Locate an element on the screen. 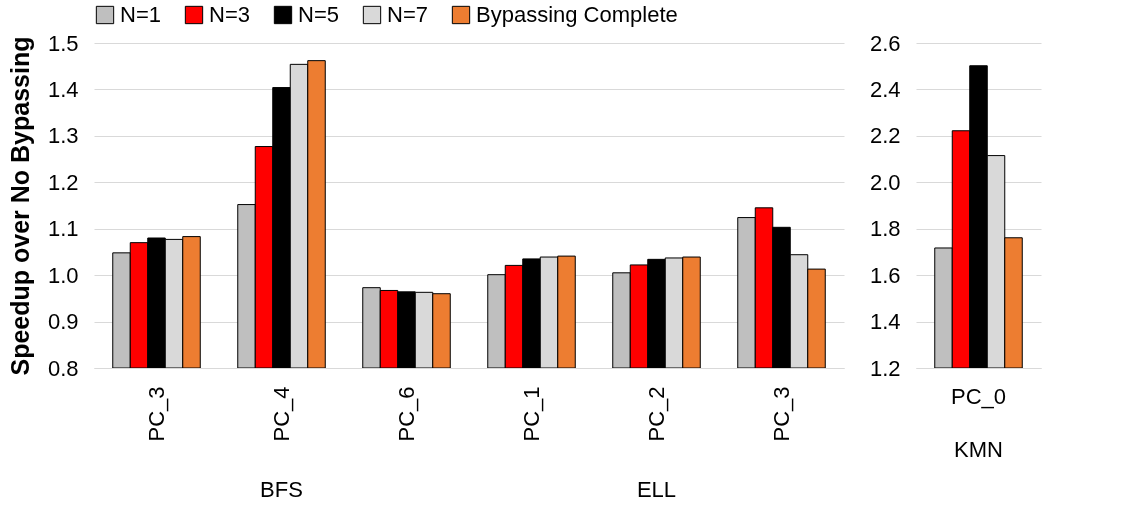  y-tick-label: 1.0 is located at coordinates (63, 275).